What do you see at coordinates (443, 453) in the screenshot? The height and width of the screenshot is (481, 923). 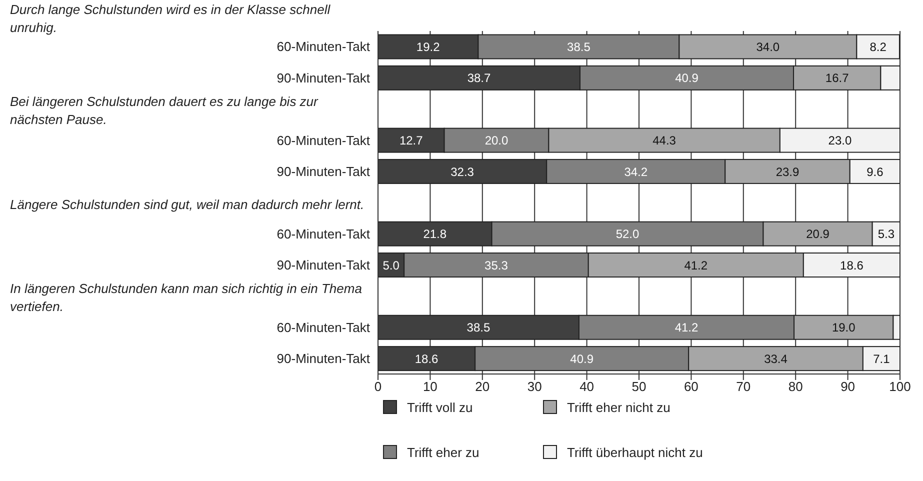 I see `legend-label: Trifft eher zu` at bounding box center [443, 453].